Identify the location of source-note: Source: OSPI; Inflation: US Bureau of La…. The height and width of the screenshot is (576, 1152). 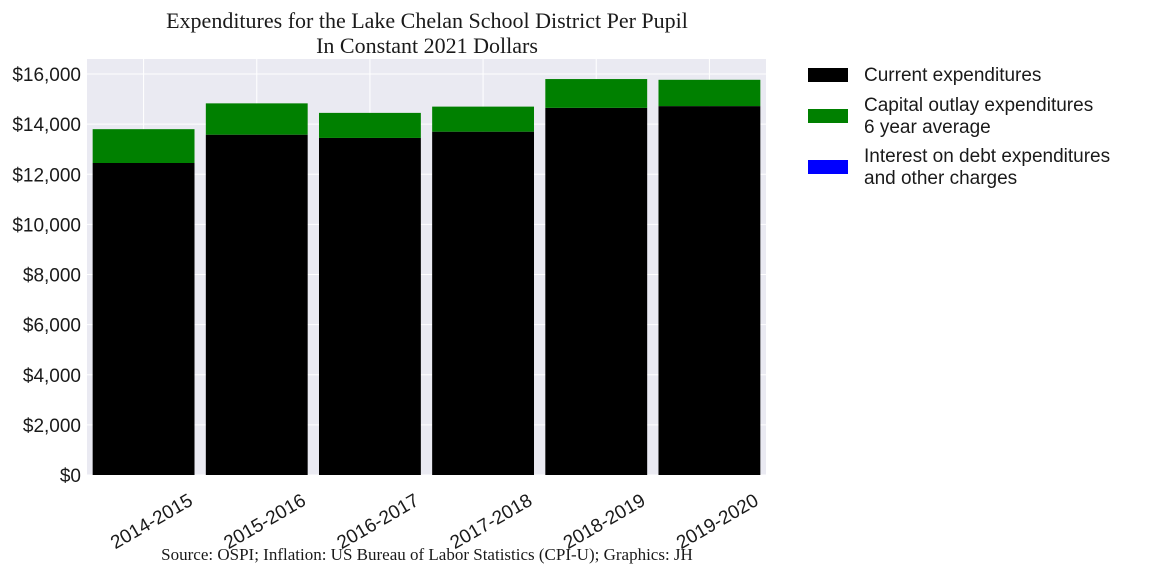
(427, 554).